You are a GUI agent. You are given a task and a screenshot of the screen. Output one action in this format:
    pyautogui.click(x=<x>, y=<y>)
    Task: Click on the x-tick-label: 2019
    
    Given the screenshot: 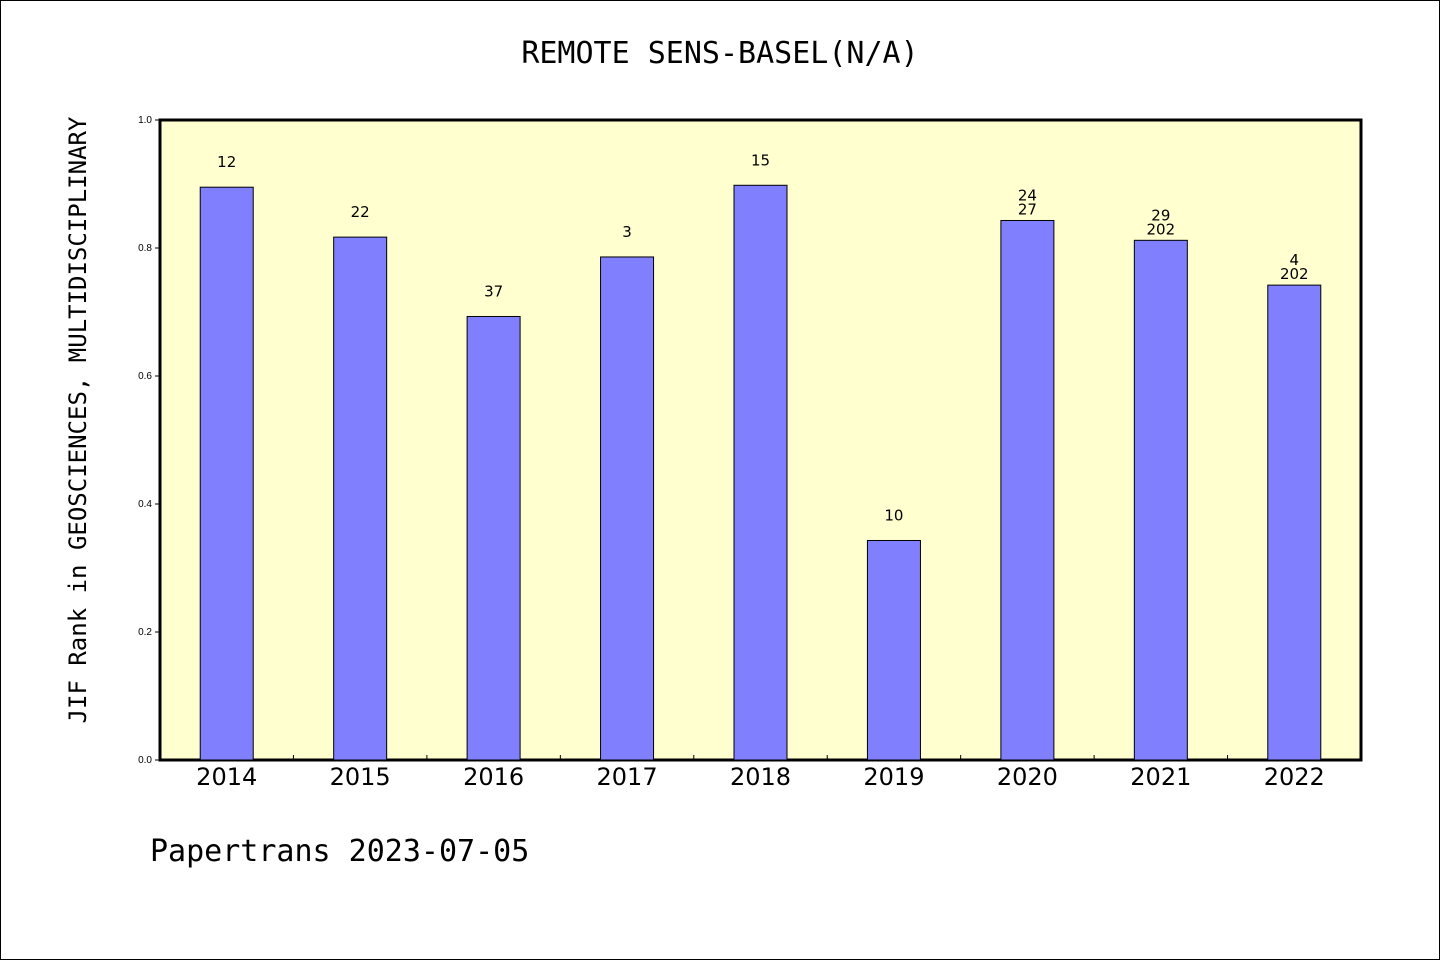 What is the action you would take?
    pyautogui.click(x=893, y=777)
    